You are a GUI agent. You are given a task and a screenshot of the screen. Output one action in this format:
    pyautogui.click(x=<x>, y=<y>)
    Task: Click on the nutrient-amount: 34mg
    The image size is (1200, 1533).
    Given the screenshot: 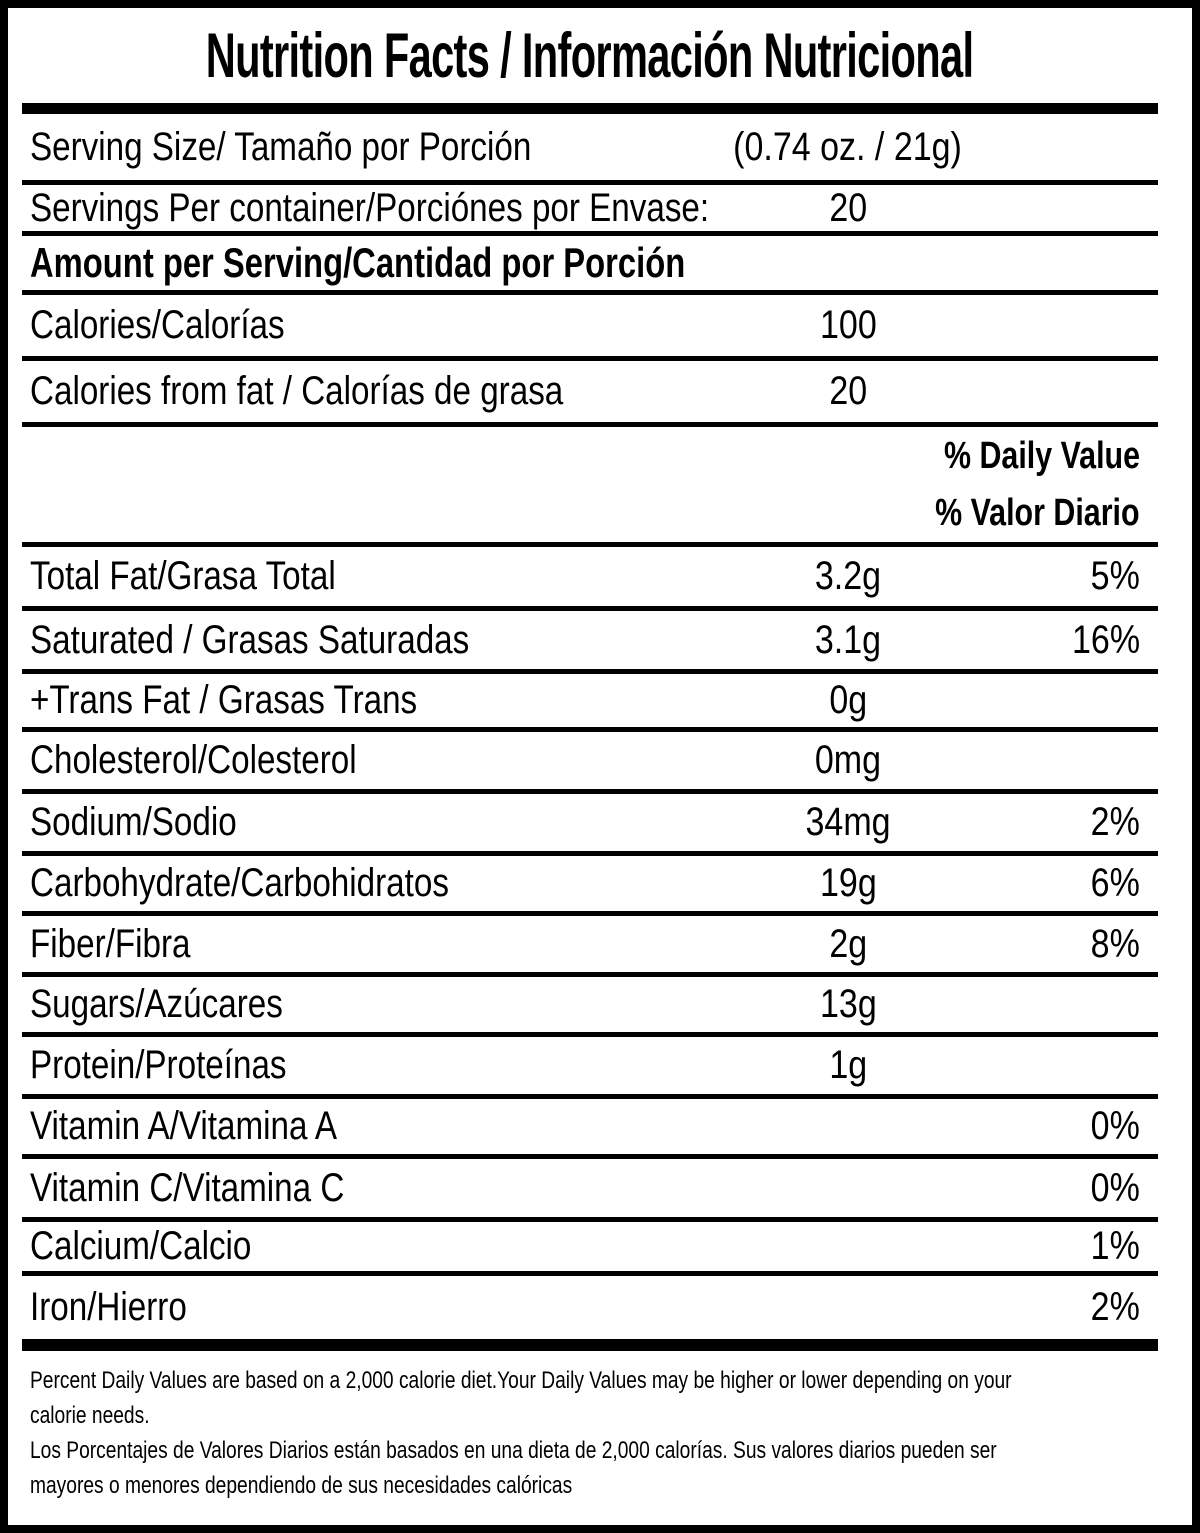 What is the action you would take?
    pyautogui.click(x=848, y=822)
    